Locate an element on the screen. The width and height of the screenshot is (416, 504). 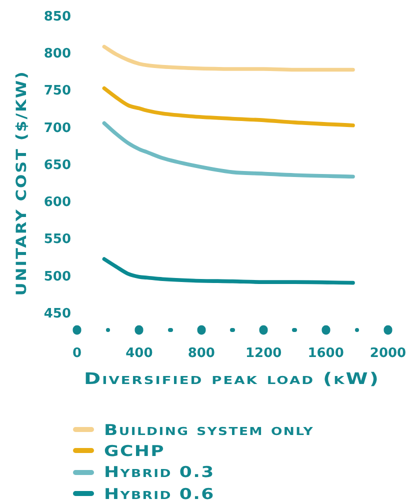
x-tick-label: 400 is located at coordinates (139, 354).